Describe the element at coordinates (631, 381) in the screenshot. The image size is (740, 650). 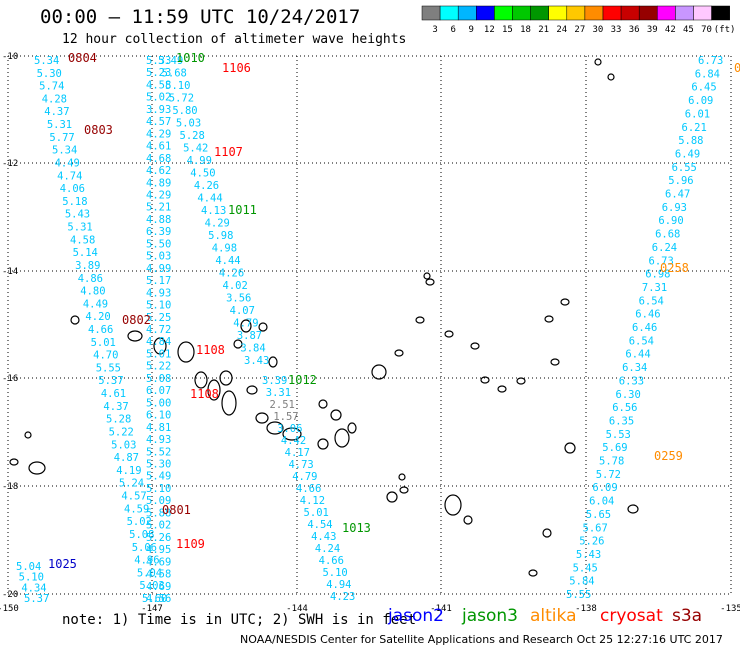
I see `wave-height-value: 6.33` at that location.